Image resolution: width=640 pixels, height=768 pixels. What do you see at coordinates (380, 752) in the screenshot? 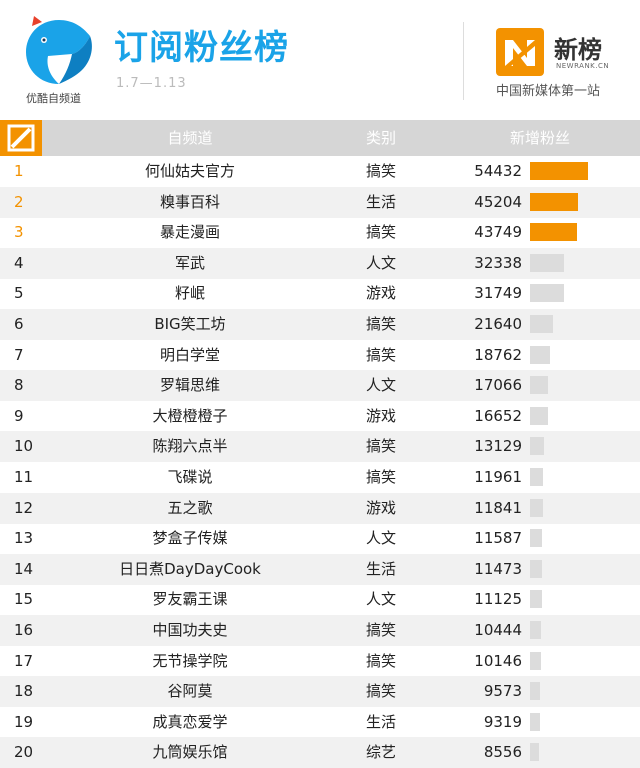
I see `category-cell: 综艺` at bounding box center [380, 752].